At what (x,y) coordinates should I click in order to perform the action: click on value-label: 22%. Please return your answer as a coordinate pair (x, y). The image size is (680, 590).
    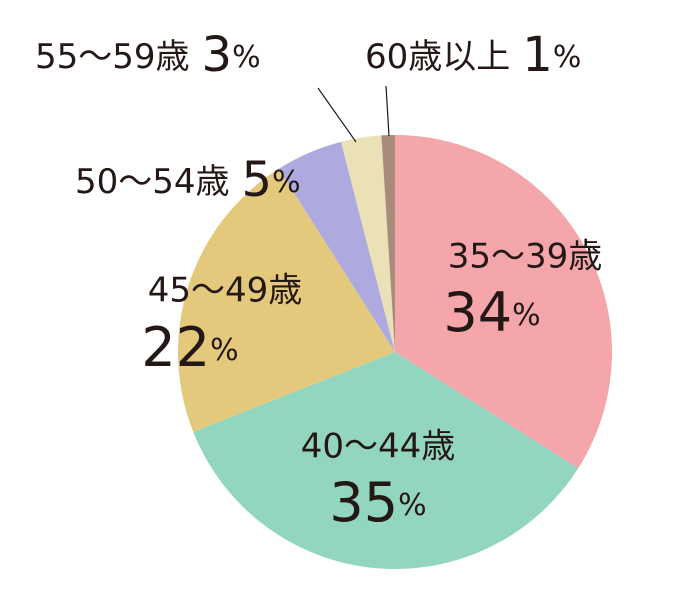
    Looking at the image, I should click on (189, 347).